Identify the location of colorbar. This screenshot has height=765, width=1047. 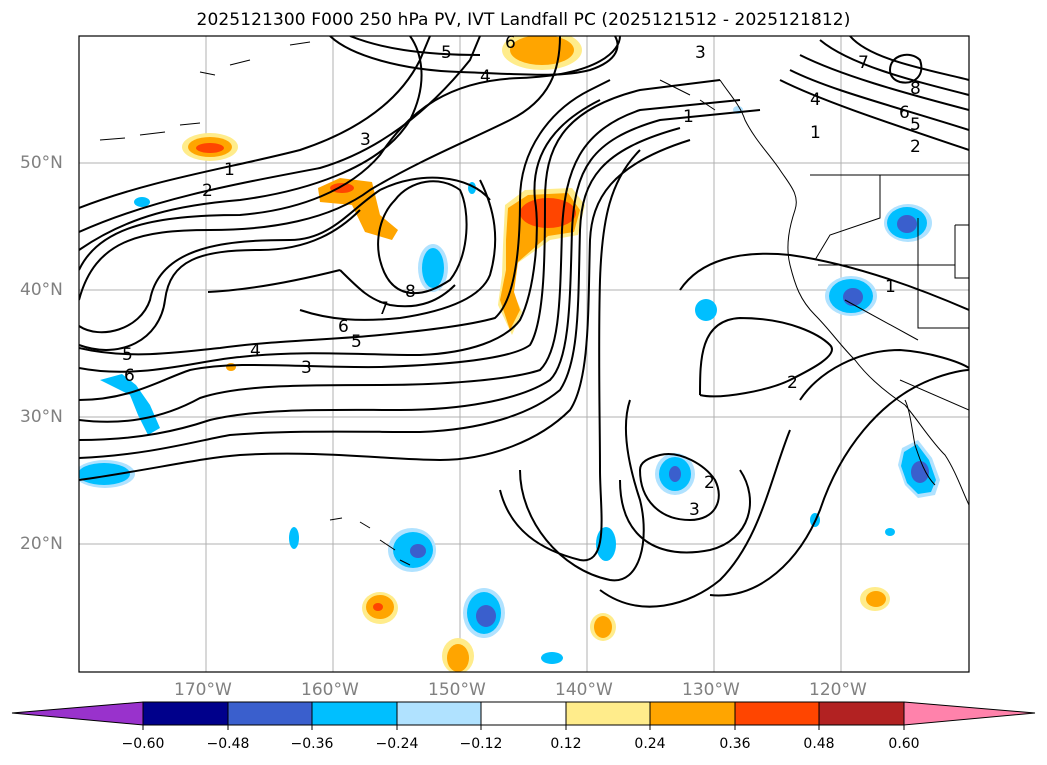
(523, 713).